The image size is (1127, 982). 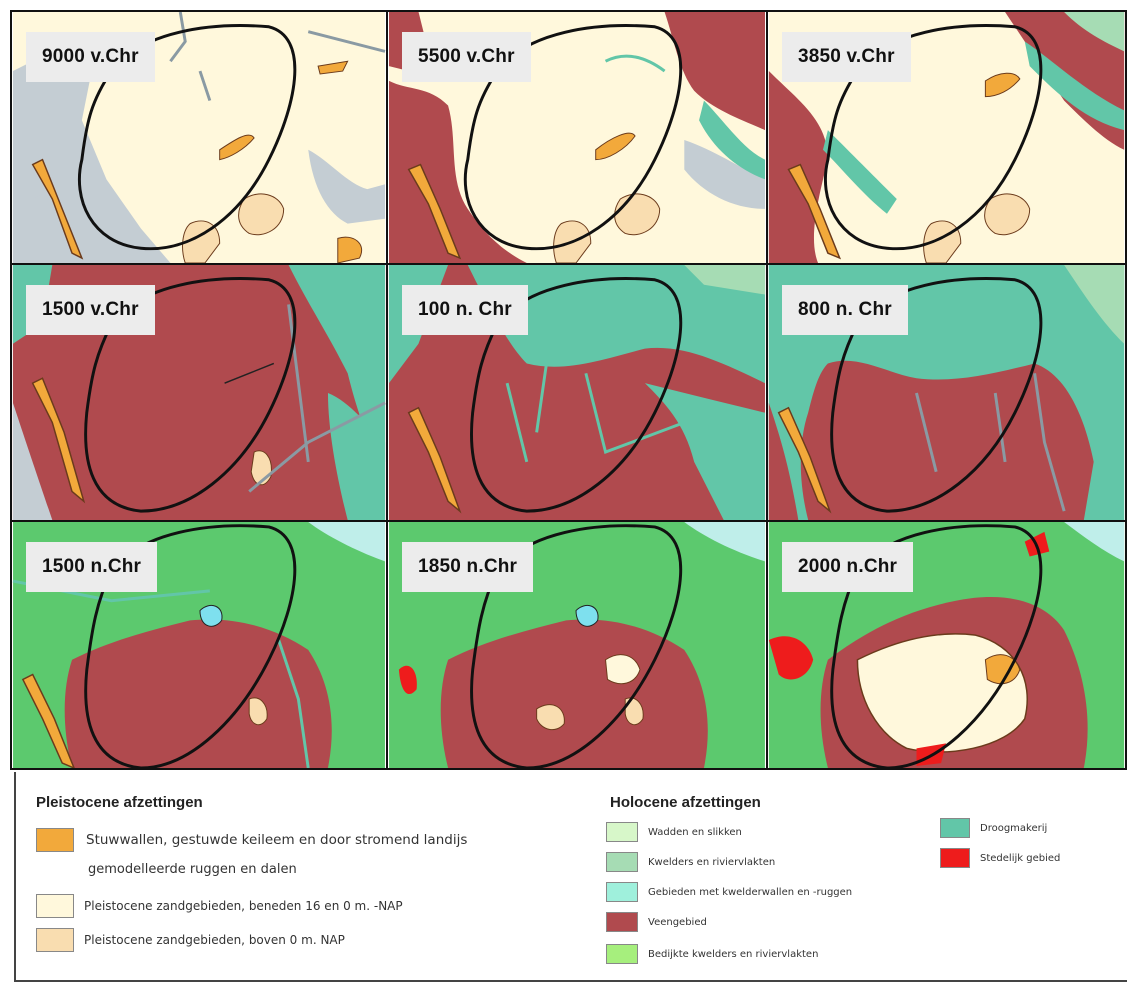 I want to click on map-panel-1500-bc: 1500 v.Chr, so click(x=199, y=392).